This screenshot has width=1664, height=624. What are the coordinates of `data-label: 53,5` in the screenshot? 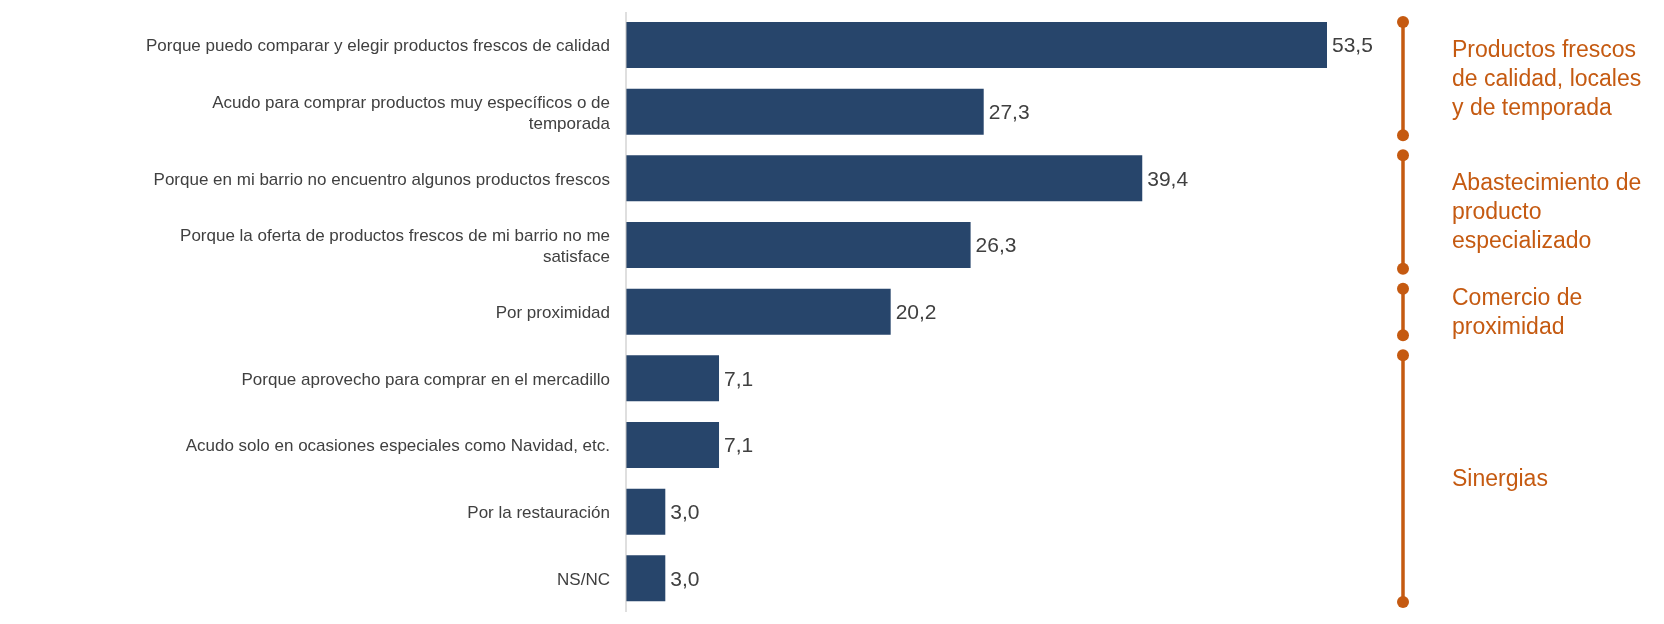 It's located at (1352, 45).